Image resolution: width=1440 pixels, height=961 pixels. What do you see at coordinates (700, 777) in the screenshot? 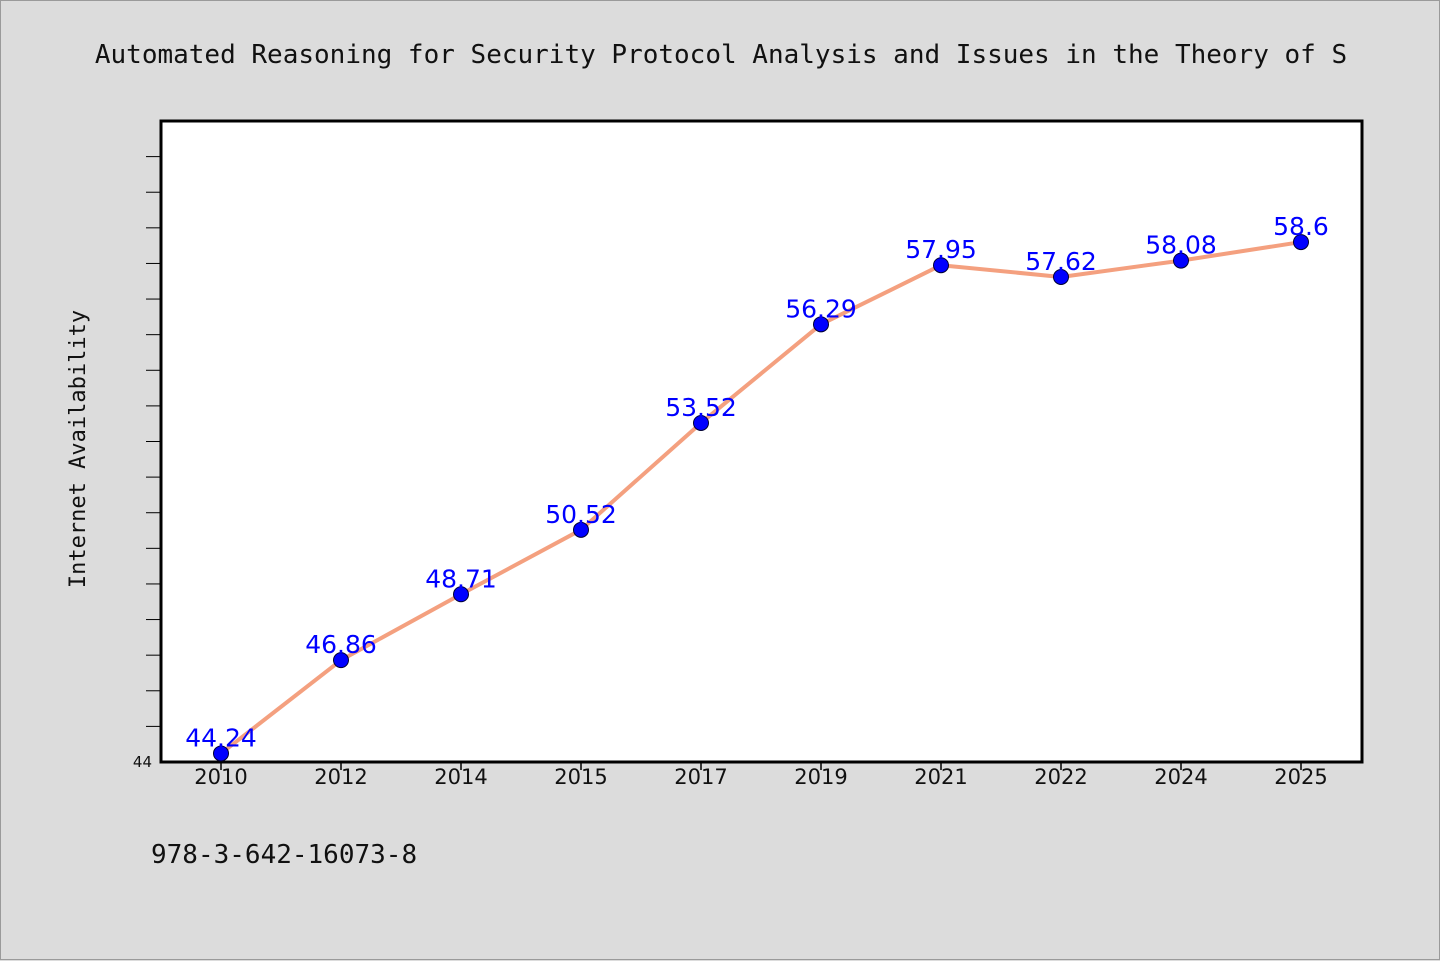
I see `x-tick-label: 2017` at bounding box center [700, 777].